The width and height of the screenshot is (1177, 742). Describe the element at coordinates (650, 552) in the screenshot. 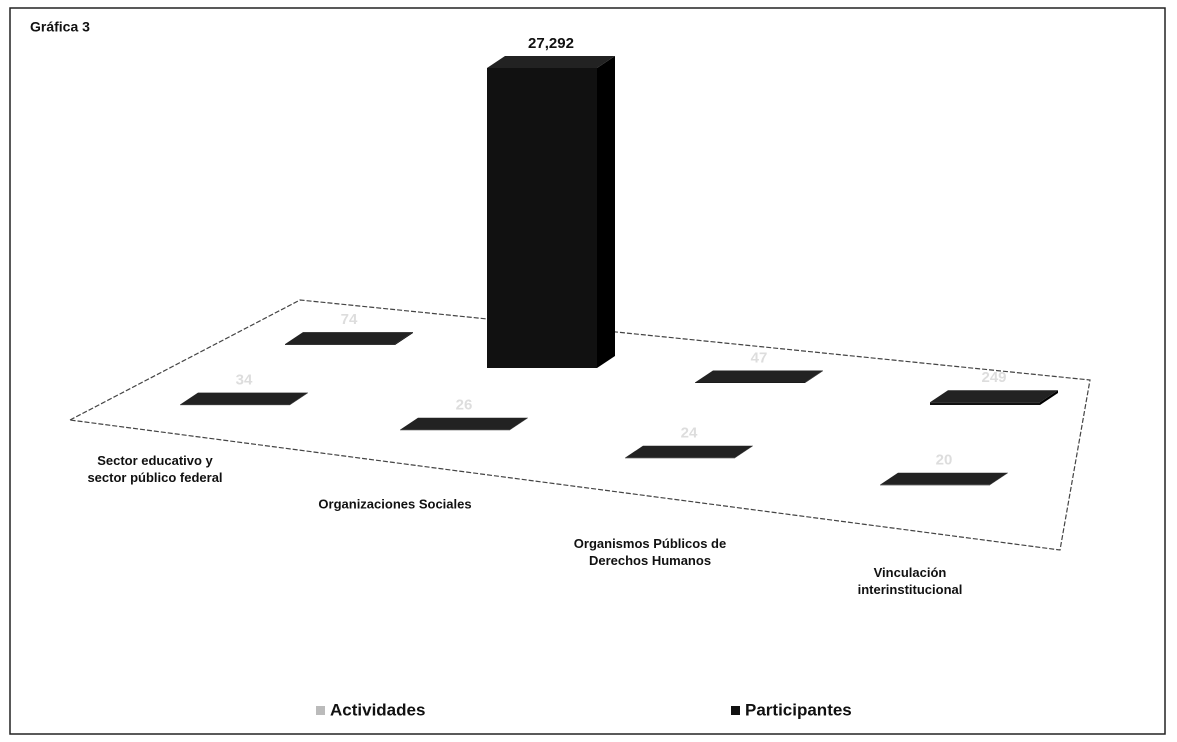

I see `x-tick-label: Organismos Públicos de Derechos Humanos` at that location.